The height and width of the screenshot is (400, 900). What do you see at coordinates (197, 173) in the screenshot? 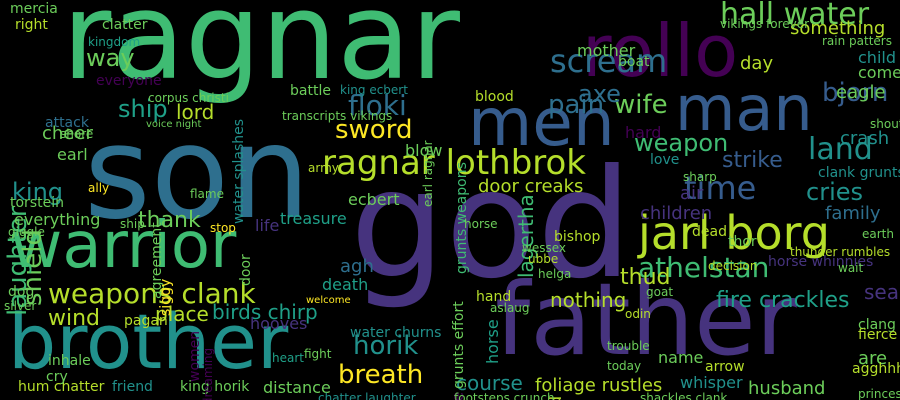
I see `word-son: son` at bounding box center [197, 173].